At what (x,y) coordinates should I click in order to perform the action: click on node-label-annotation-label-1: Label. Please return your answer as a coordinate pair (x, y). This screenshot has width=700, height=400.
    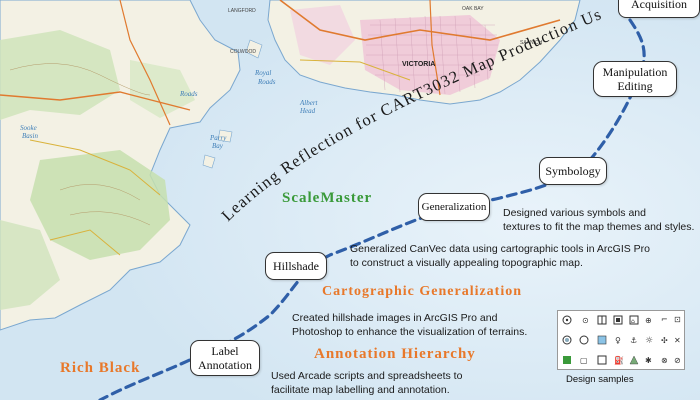
    Looking at the image, I should click on (225, 351).